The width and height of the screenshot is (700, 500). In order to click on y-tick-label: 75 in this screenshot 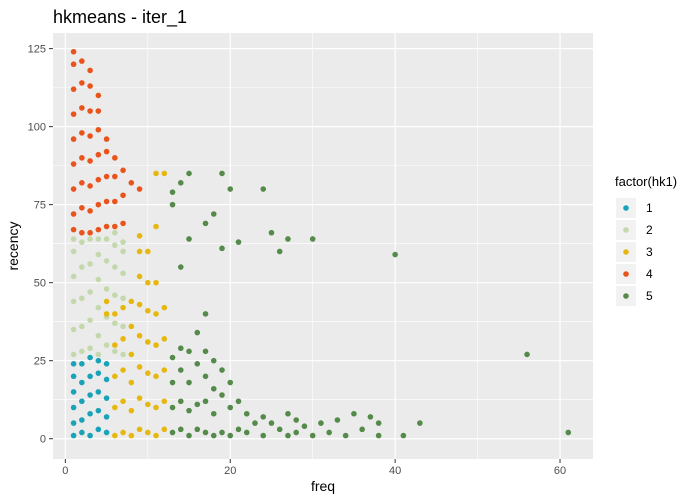, I will do `click(40, 206)`.